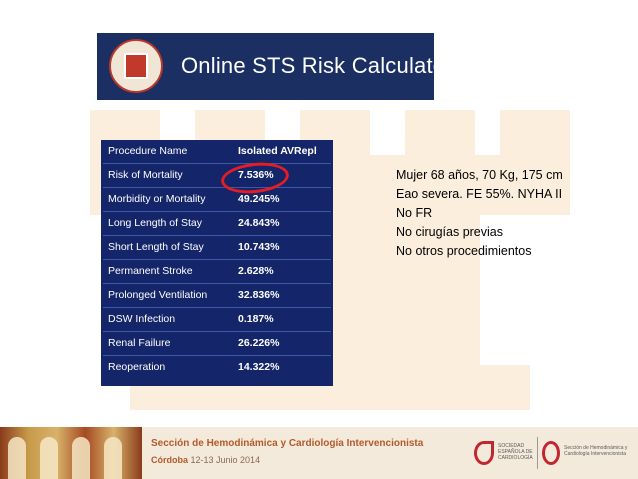  What do you see at coordinates (169, 460) in the screenshot?
I see `footer-city: Córdoba` at bounding box center [169, 460].